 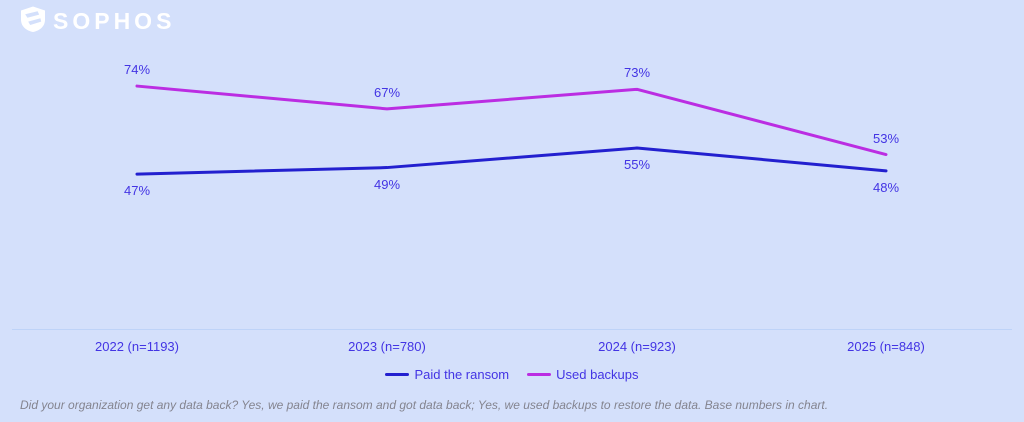 I want to click on legend-label-used-backups: Used backups, so click(x=597, y=374).